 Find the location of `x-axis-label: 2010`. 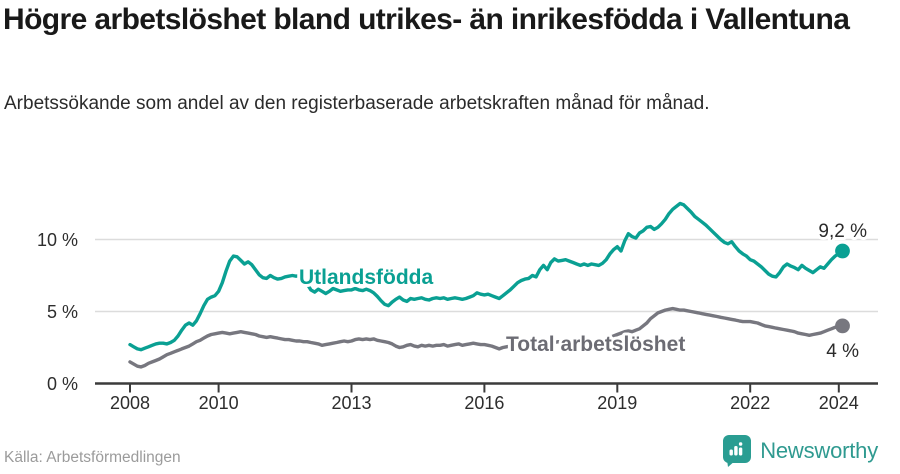

x-axis-label: 2010 is located at coordinates (219, 403).